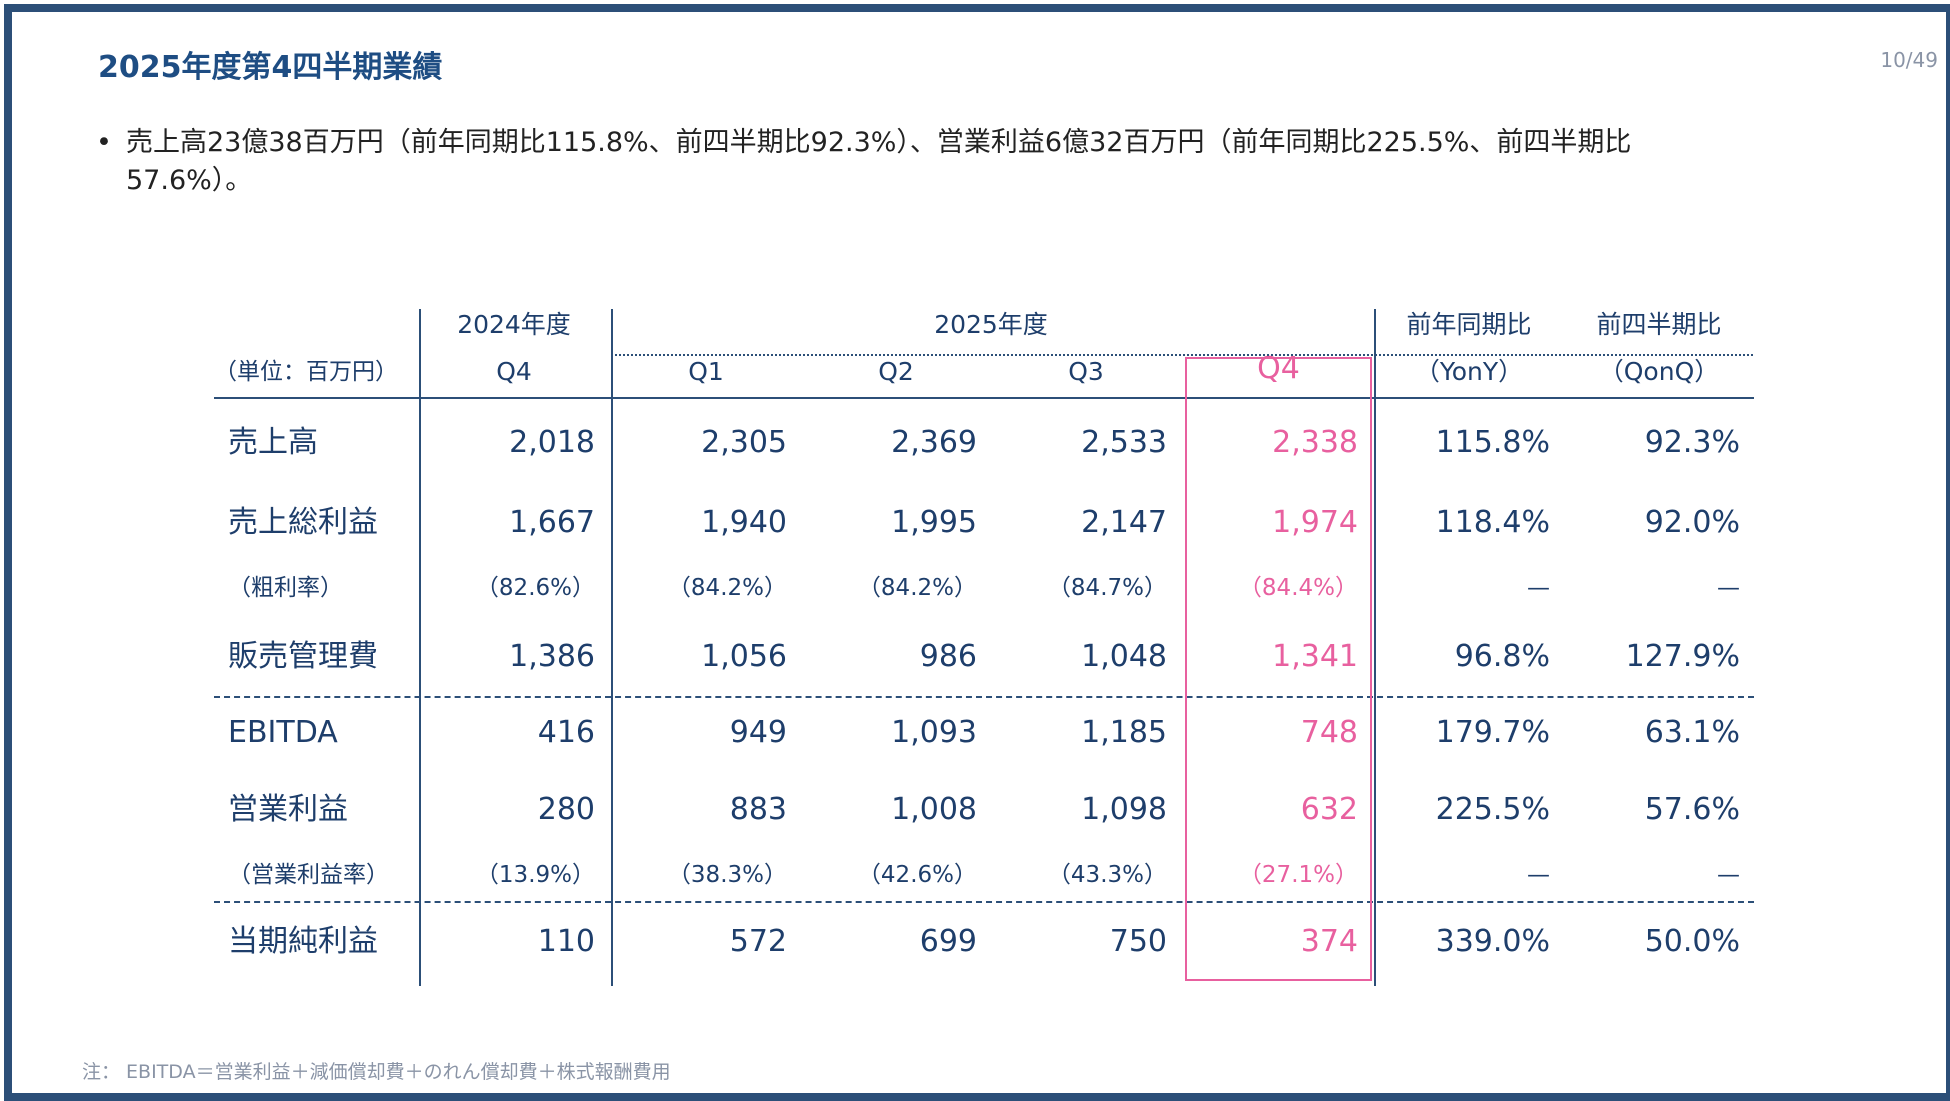 This screenshot has height=1101, width=1950. Describe the element at coordinates (1107, 875) in the screenshot. I see `table-cell: （43.3%）` at that location.